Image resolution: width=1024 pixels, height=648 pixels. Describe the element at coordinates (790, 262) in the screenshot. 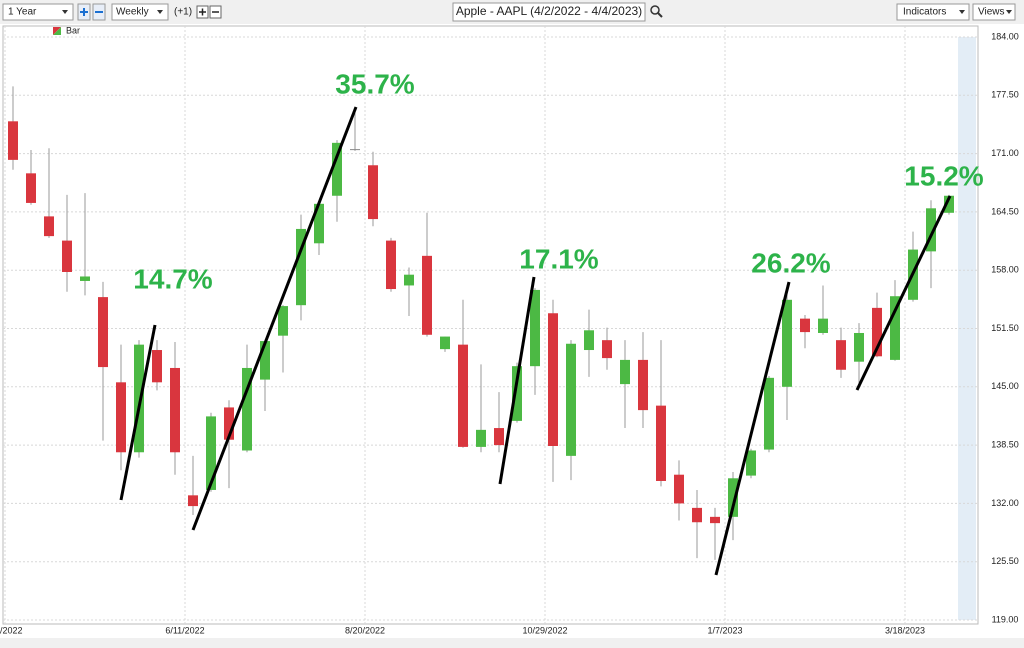

I see `annotation: 26.2%` at that location.